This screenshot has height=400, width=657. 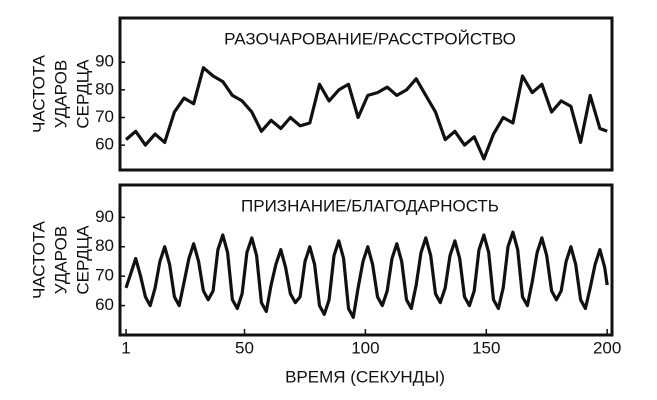 I want to click on x-tick-label: 200, so click(x=607, y=347).